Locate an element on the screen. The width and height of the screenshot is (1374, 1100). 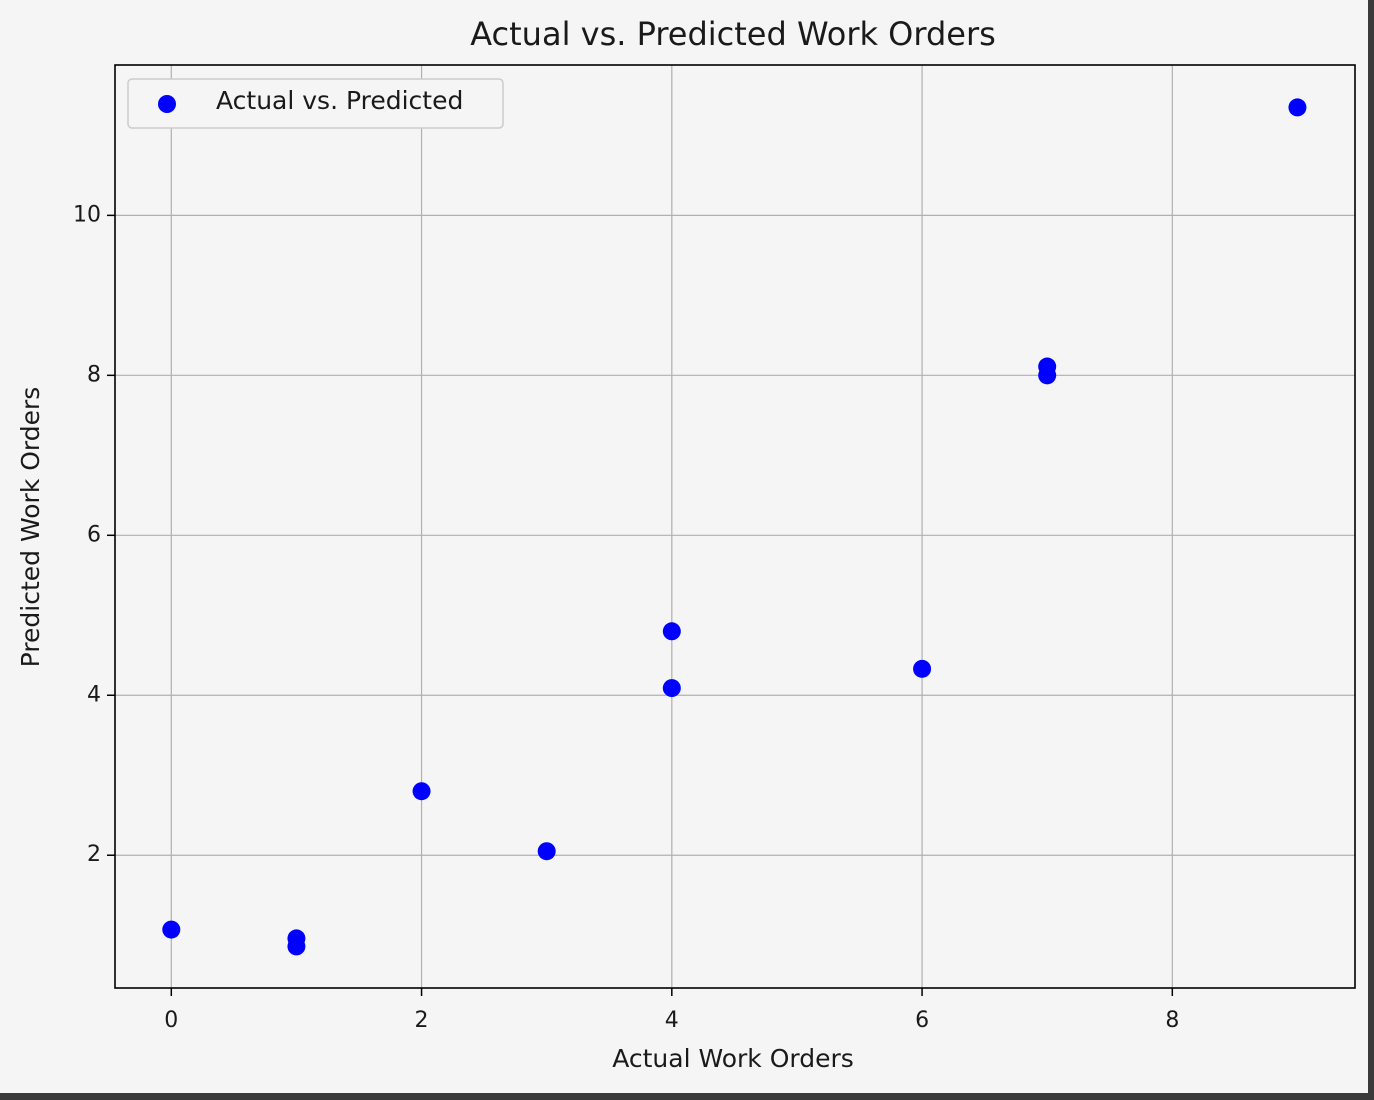
y-tick-label: 6 is located at coordinates (94, 534).